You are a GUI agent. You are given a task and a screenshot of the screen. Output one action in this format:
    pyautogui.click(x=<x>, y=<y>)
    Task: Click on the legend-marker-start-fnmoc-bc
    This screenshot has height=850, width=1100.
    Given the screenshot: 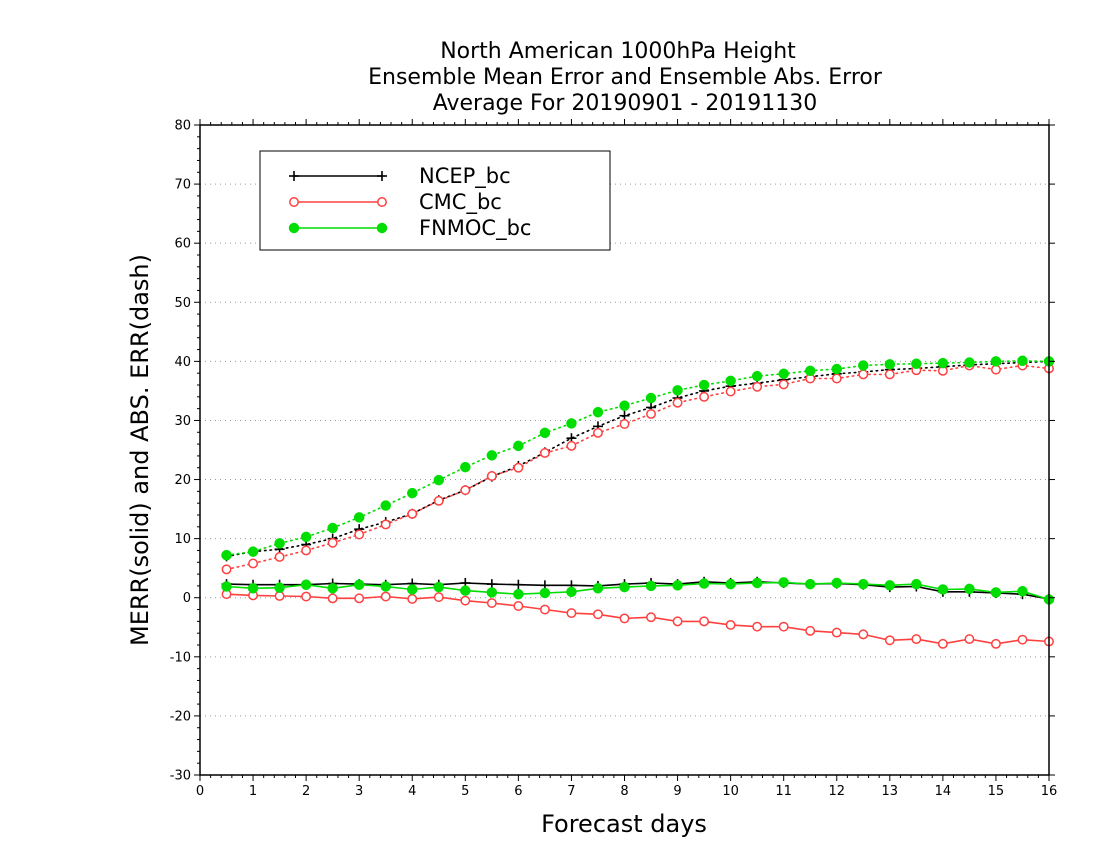 What is the action you would take?
    pyautogui.click(x=294, y=228)
    